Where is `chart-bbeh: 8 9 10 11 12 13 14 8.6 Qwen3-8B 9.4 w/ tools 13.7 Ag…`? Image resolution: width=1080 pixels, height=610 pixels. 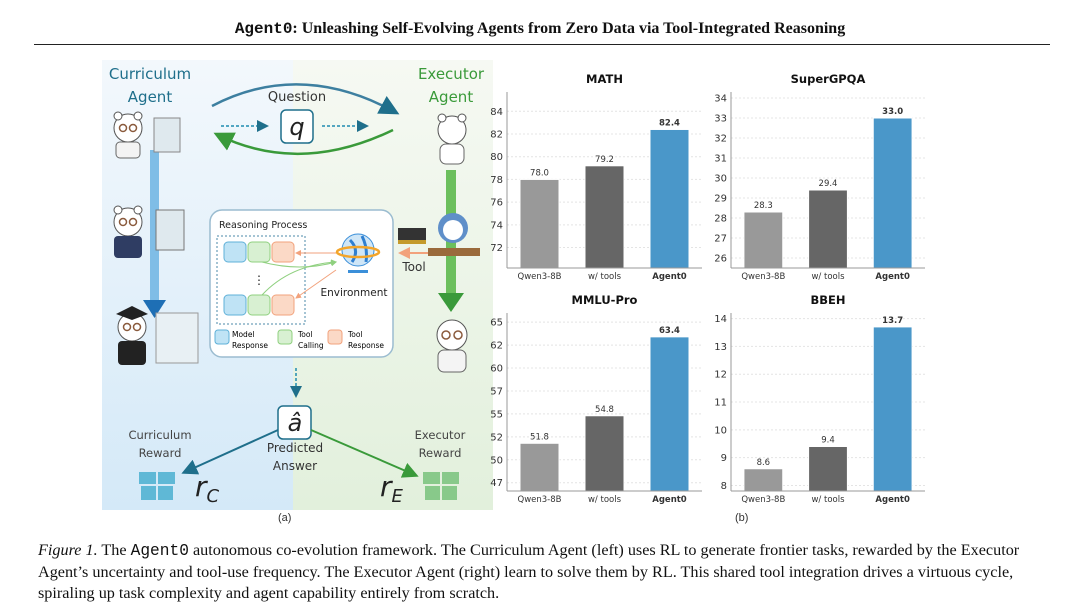
chart-bbeh: 8 9 10 11 12 13 14 8.6 Qwen3-8B 9.4 w/ tools 13.7 Ag… is located at coordinates (819, 399).